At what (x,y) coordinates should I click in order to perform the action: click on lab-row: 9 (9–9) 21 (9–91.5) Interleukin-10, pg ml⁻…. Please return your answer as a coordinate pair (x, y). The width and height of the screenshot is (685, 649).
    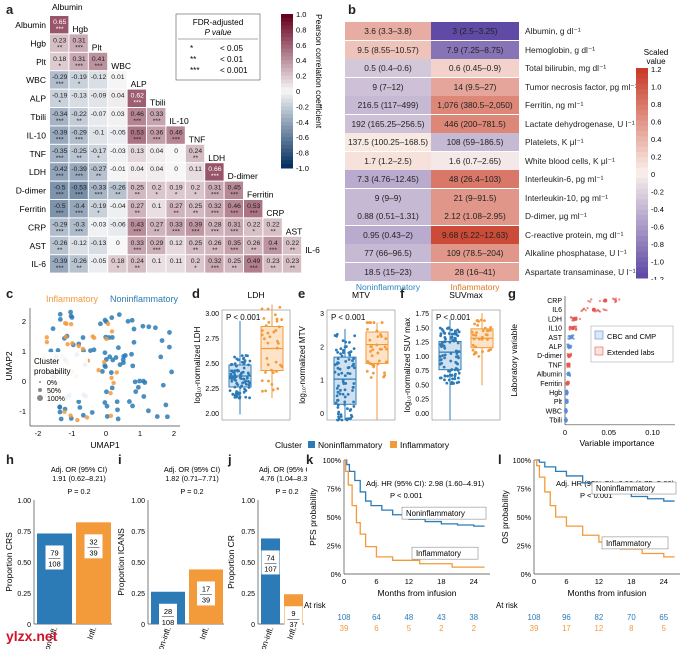
    Looking at the image, I should click on (515, 198).